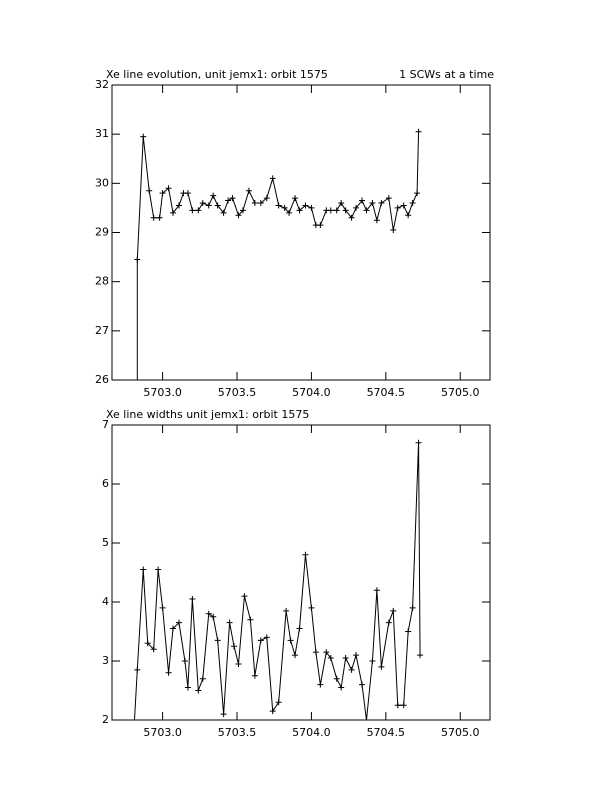 Image resolution: width=612 pixels, height=792 pixels. I want to click on data-line, so click(278, 255).